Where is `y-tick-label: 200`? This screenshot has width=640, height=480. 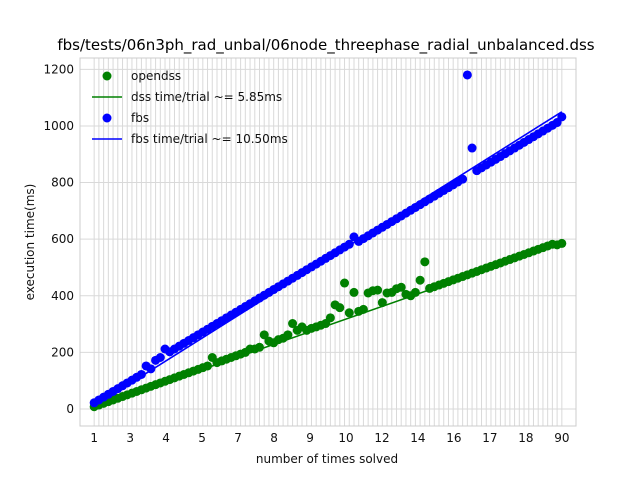 y-tick-label: 200 is located at coordinates (62, 352).